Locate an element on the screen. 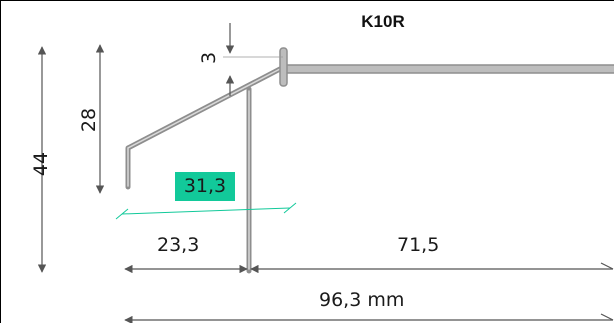 The height and width of the screenshot is (323, 614). profile-left-lip is located at coordinates (205, 128).